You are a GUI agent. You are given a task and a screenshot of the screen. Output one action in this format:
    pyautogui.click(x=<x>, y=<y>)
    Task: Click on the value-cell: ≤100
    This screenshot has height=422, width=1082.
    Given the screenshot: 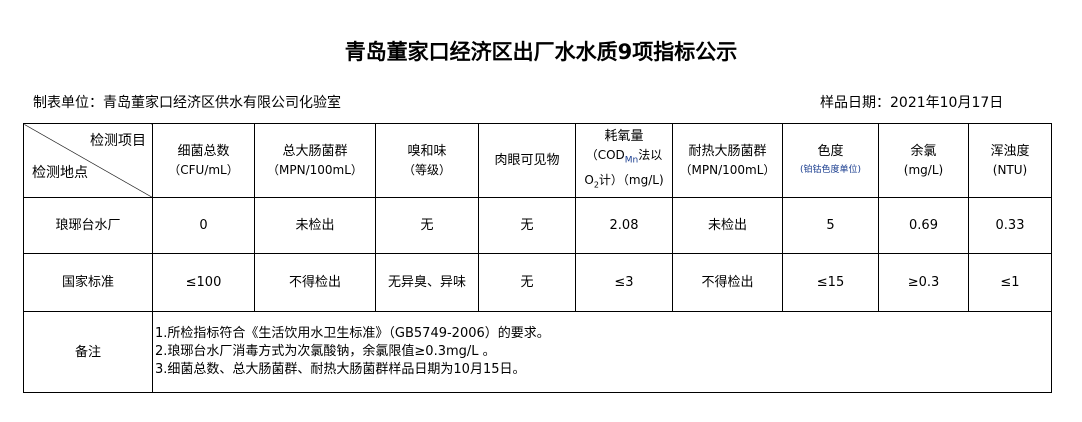 What is the action you would take?
    pyautogui.click(x=203, y=282)
    